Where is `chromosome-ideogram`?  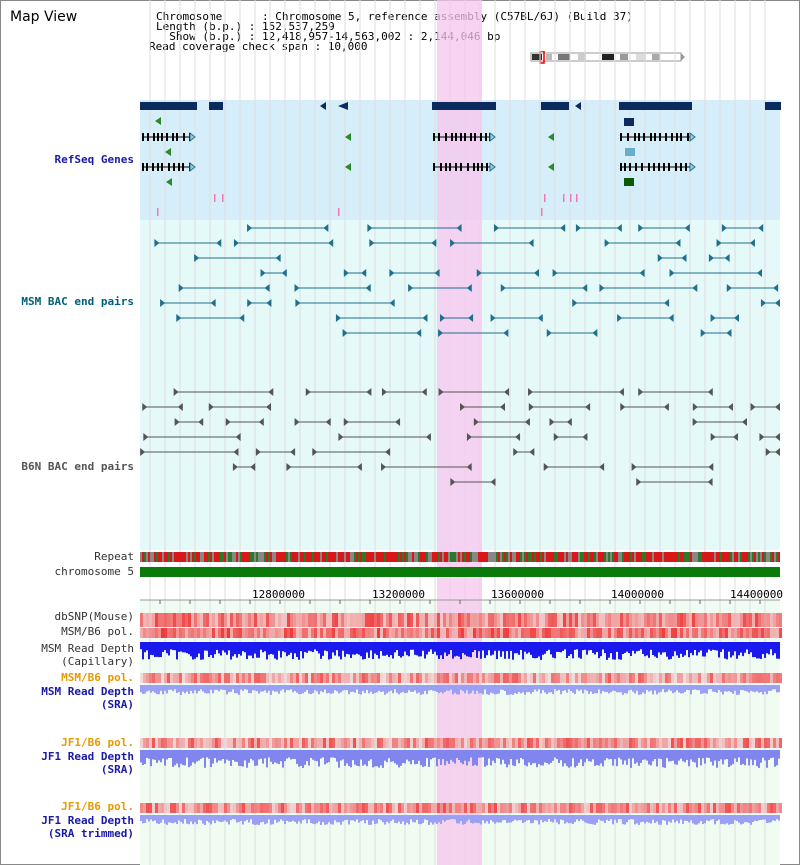
chromosome-ideogram is located at coordinates (608, 58).